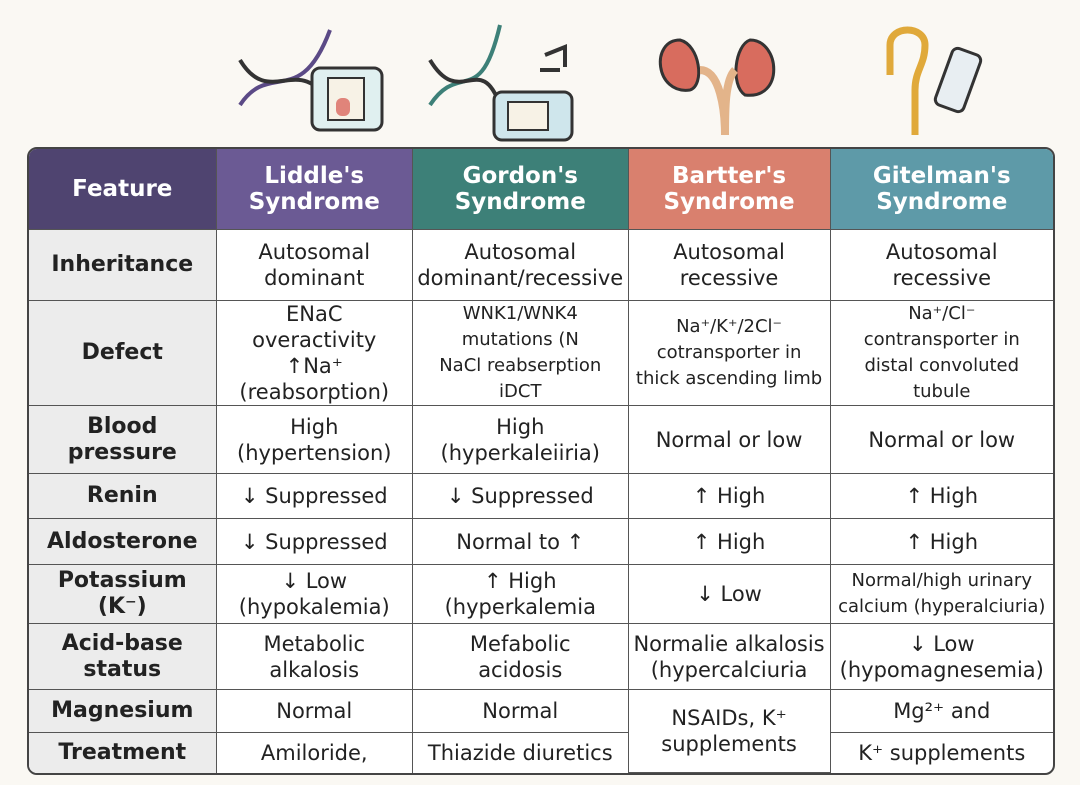 Image resolution: width=1080 pixels, height=785 pixels. I want to click on cell-line: Treatment, so click(122, 752).